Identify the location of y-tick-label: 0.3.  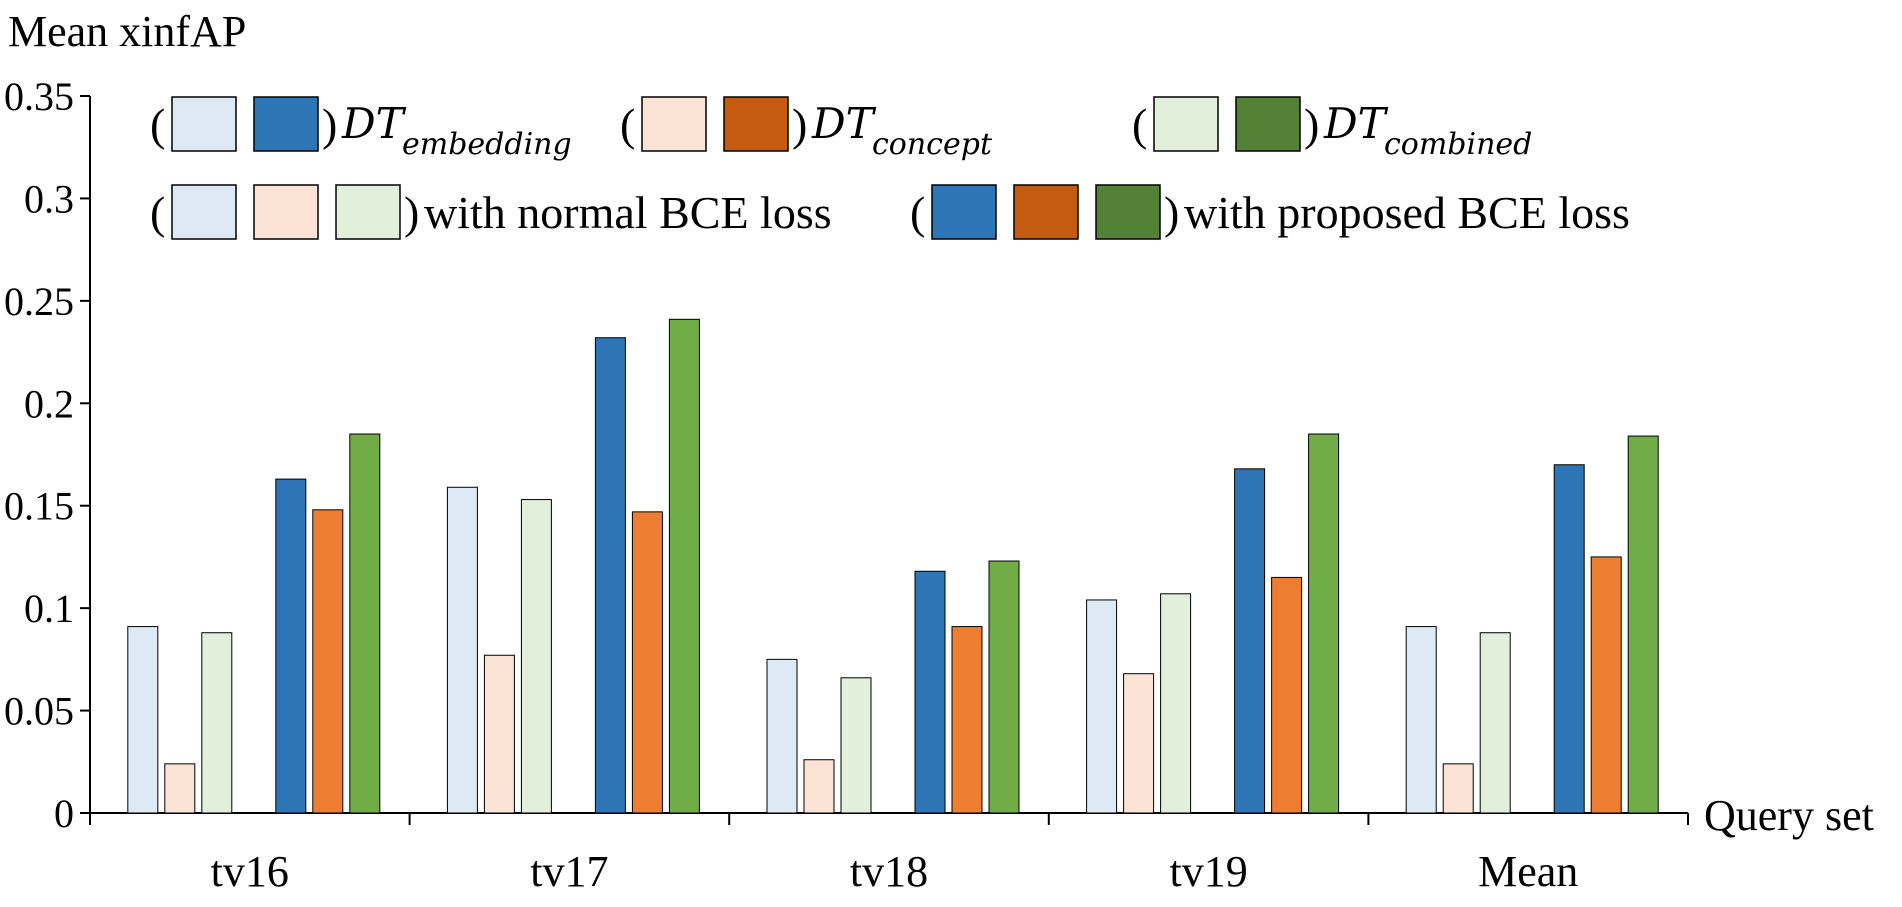
(49, 198).